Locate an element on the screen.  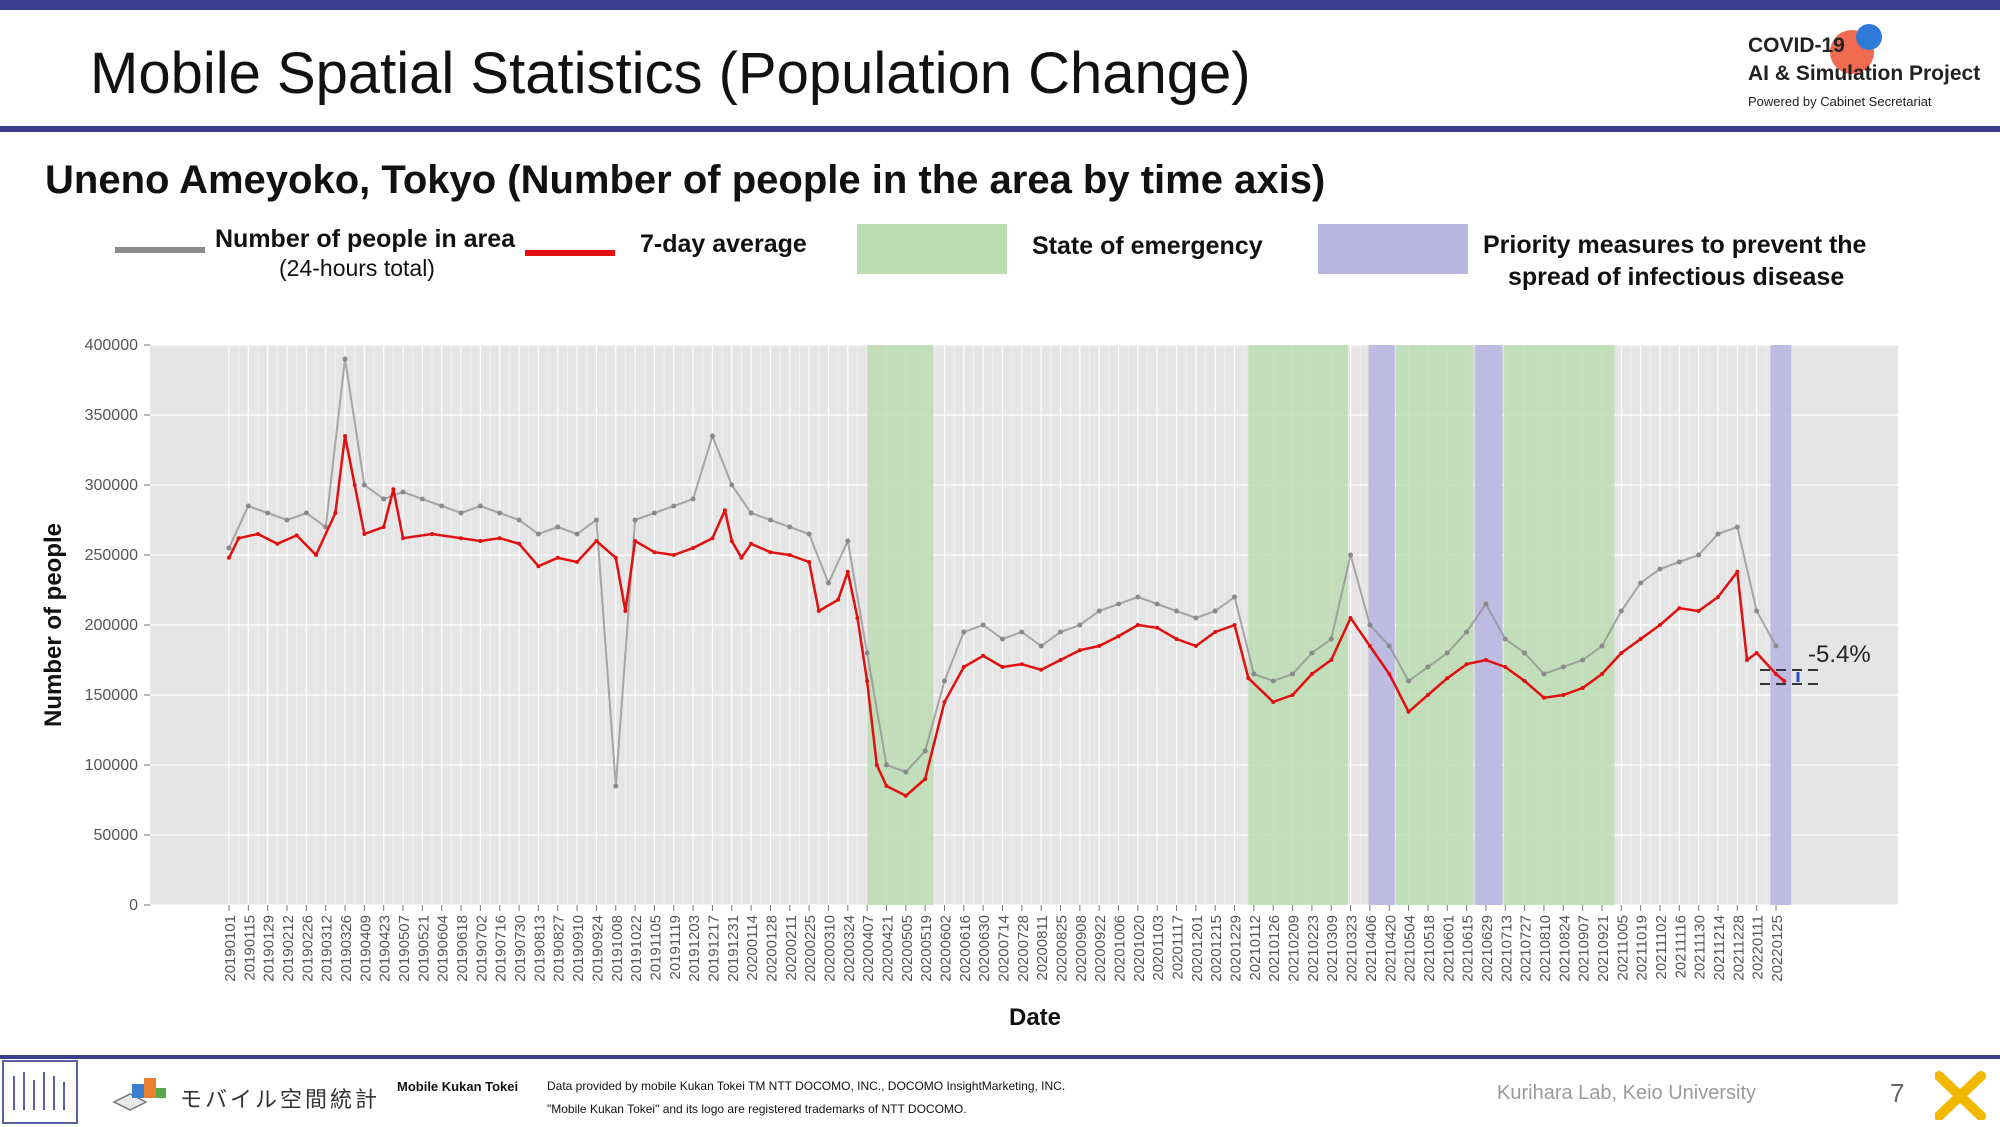
x-tick-label: 20200602 is located at coordinates (945, 948).